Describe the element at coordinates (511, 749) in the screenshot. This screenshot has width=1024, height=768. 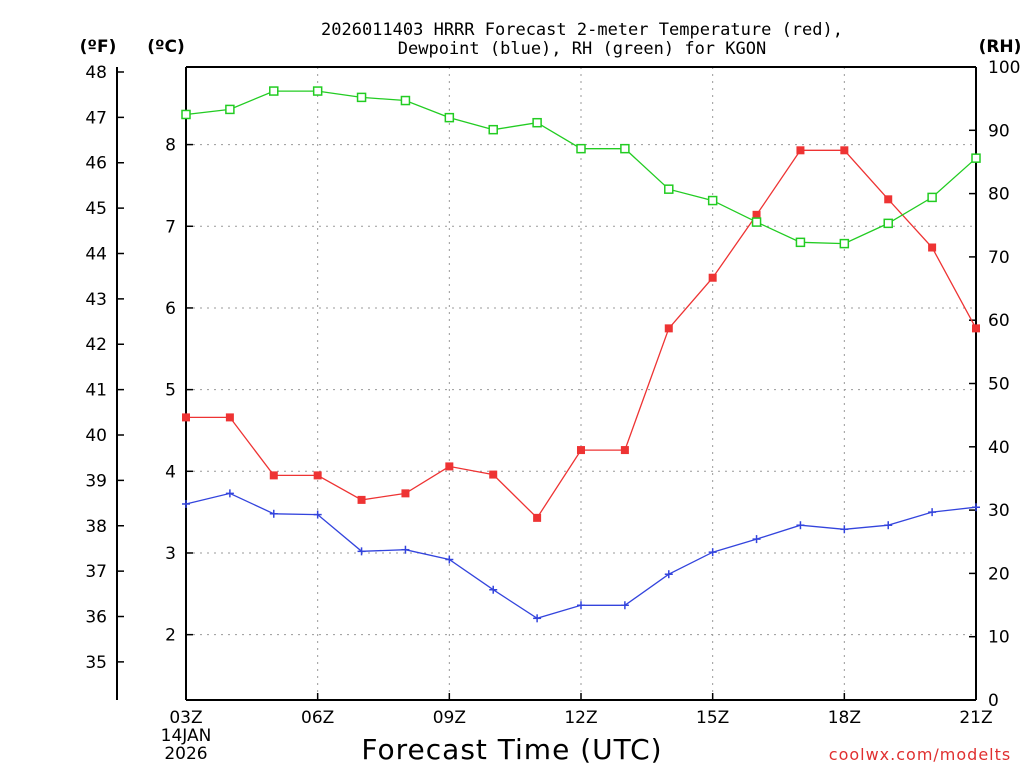
I see `x-axis-title: Forecast Time (UTC)` at that location.